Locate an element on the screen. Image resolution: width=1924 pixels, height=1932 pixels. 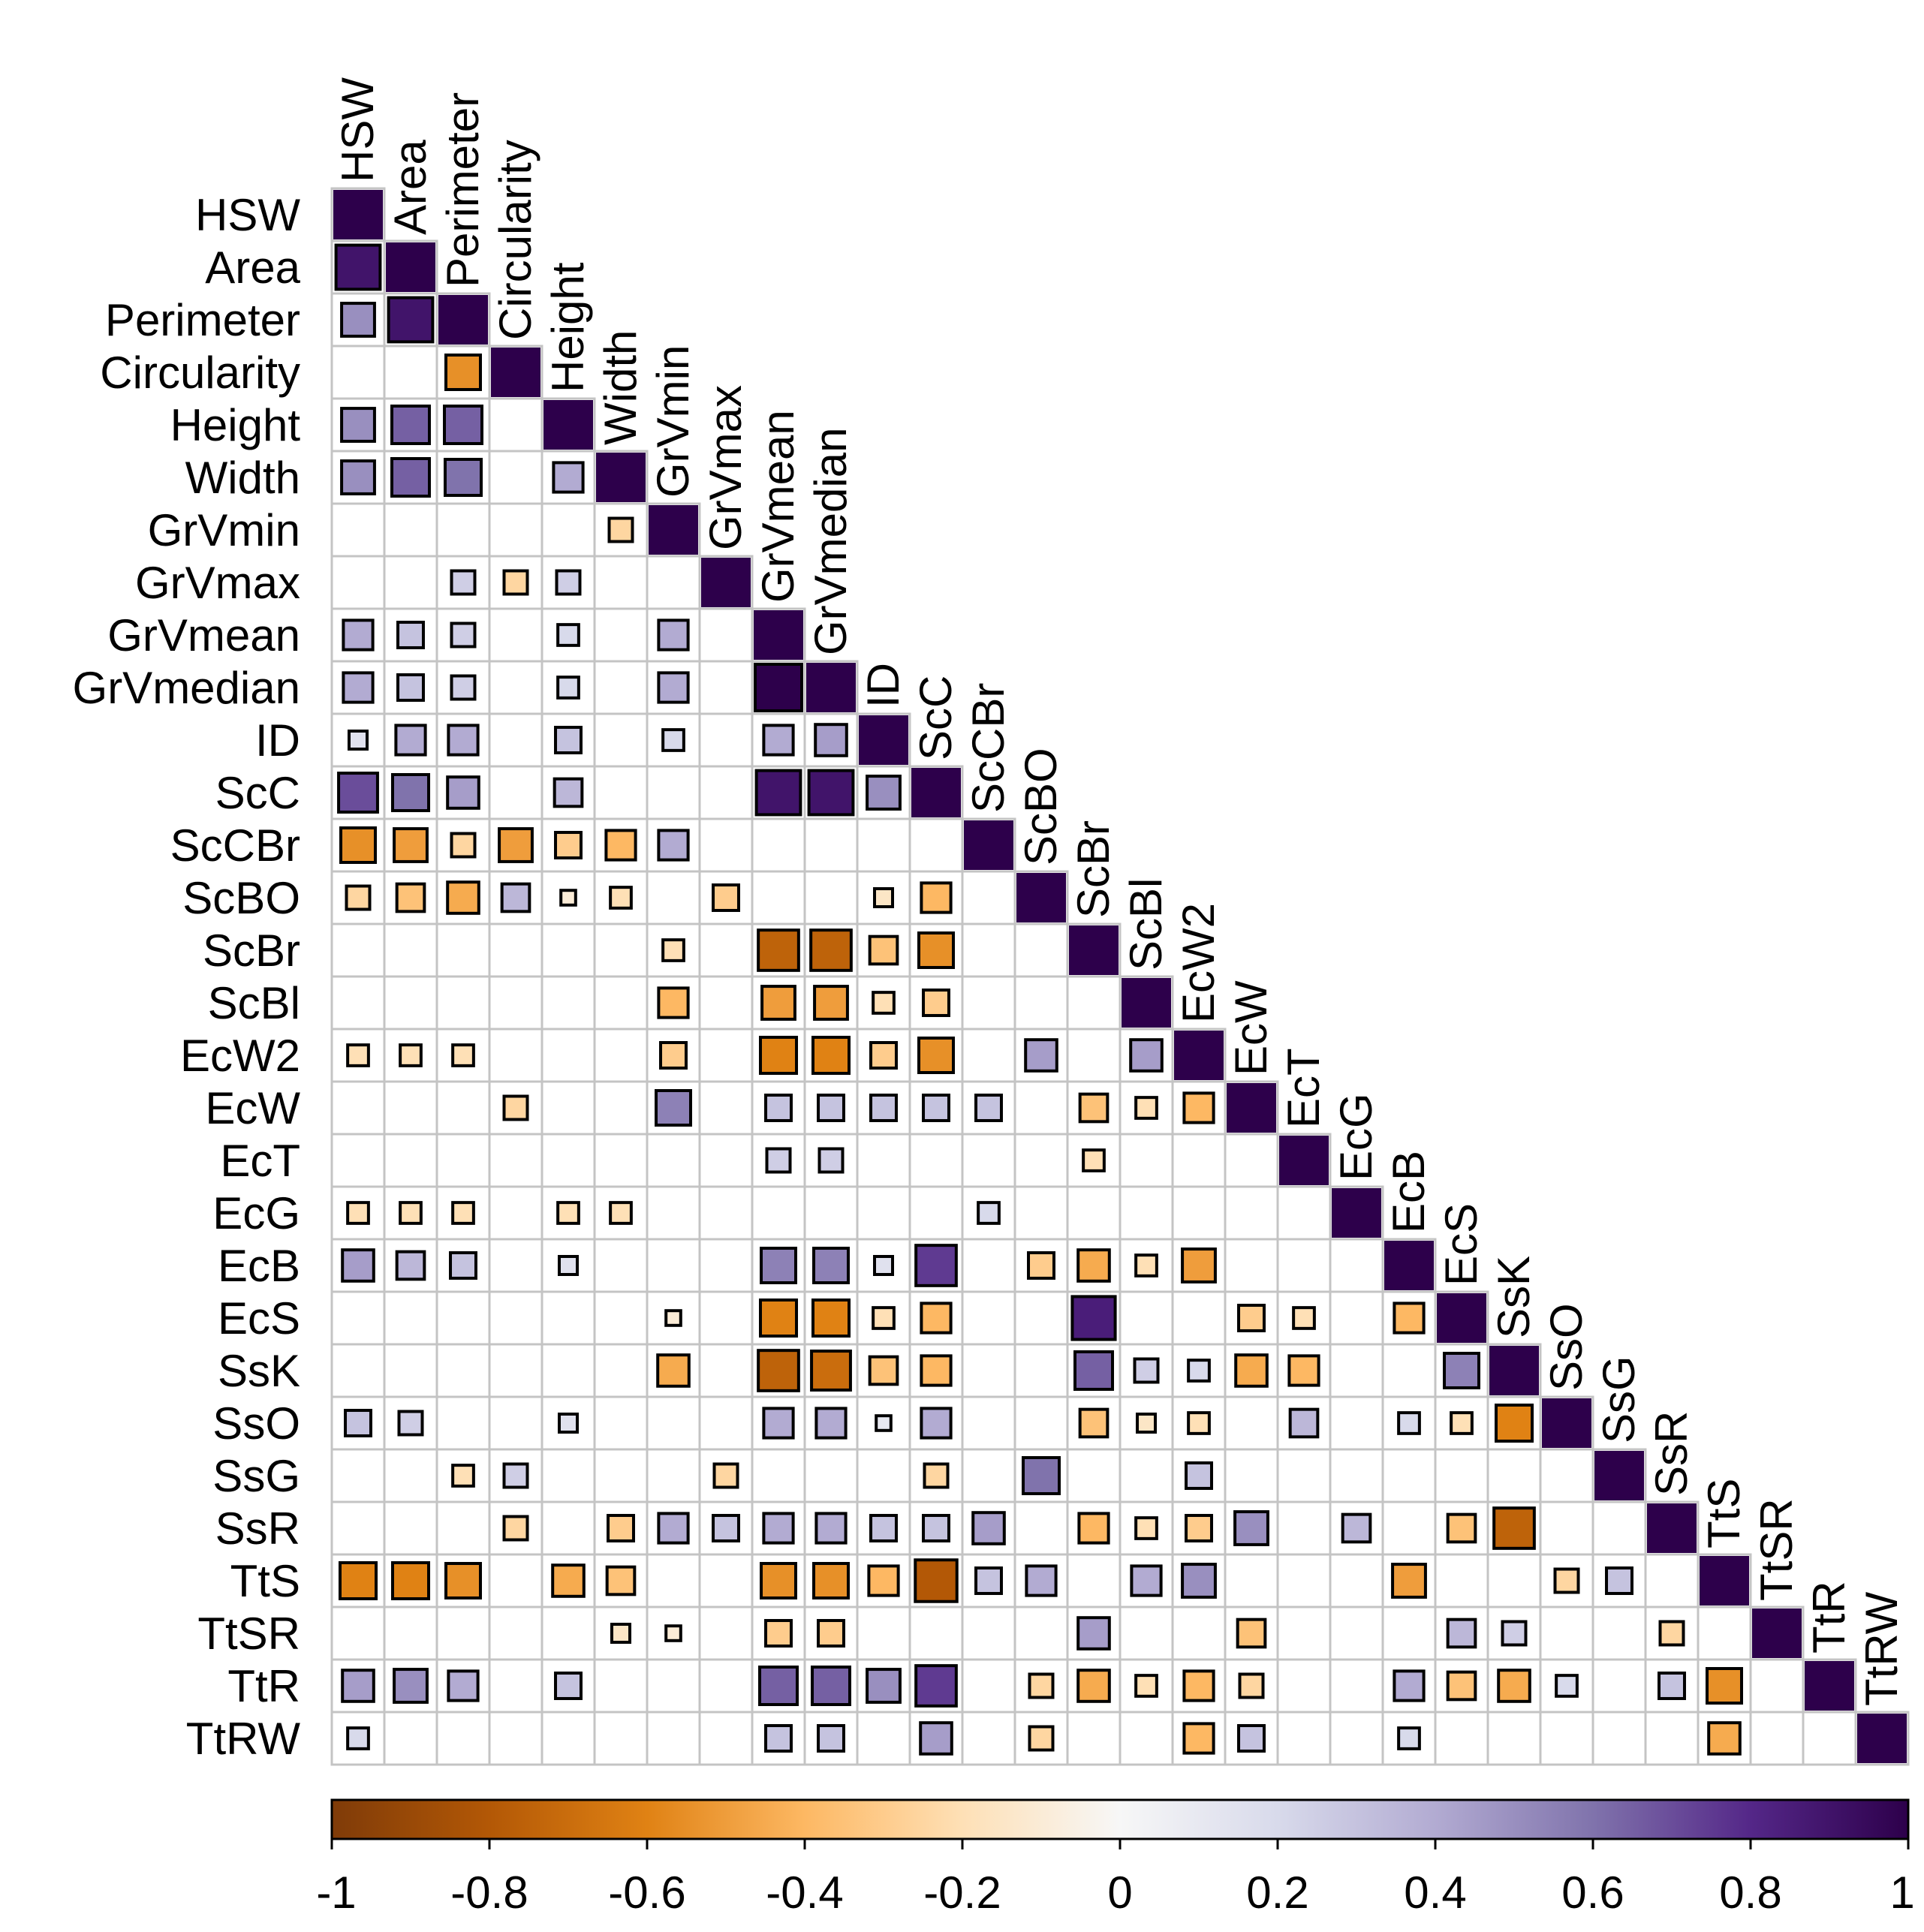
cell-scc-area is located at coordinates (410, 792).